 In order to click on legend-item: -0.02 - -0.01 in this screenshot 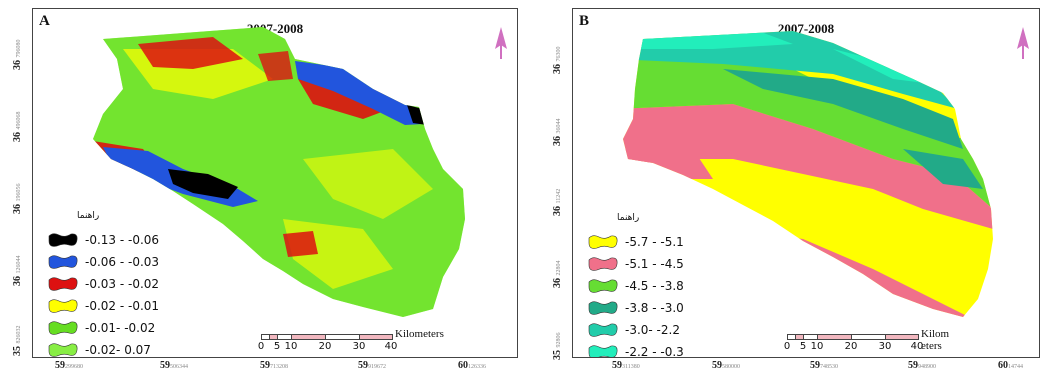, I will do `click(103, 306)`.